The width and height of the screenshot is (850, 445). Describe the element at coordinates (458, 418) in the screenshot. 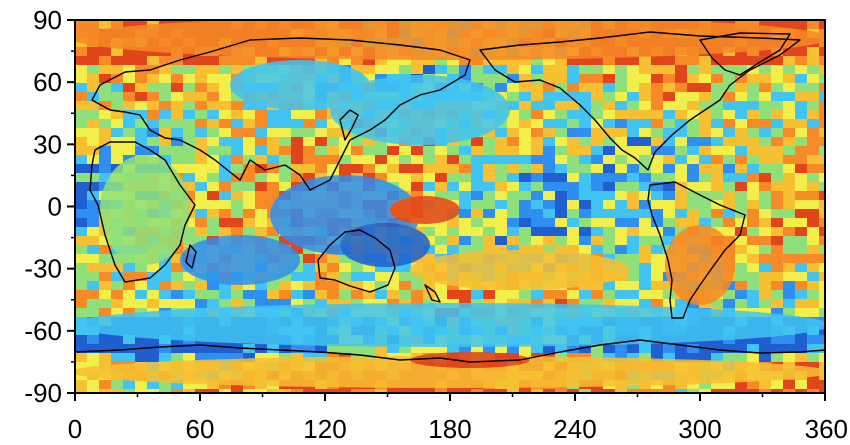

I see `x-axis: 0 60 120 180 240 300 360` at that location.